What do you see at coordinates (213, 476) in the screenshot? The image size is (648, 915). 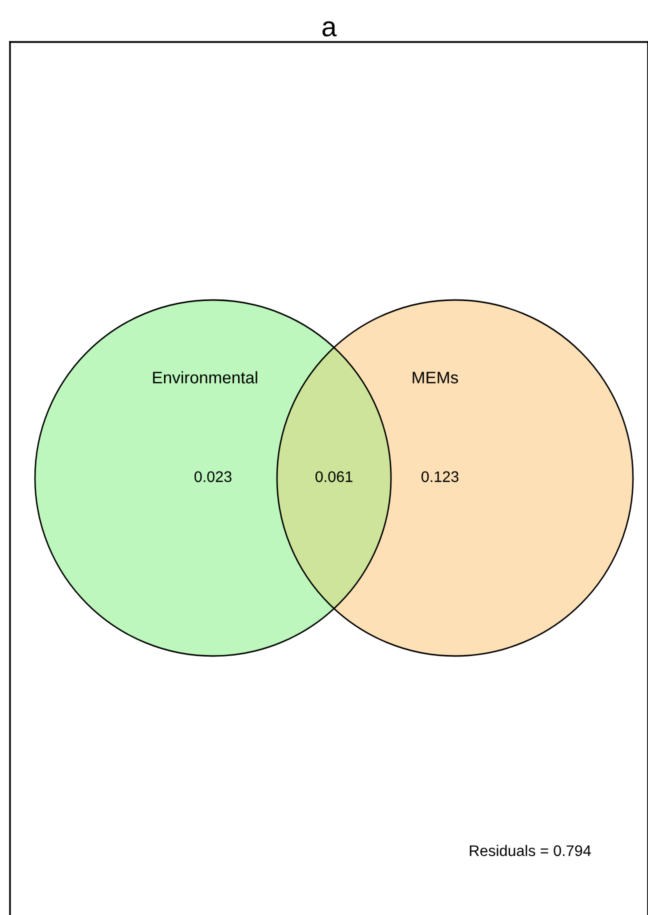 I see `data-label: 0.023` at bounding box center [213, 476].